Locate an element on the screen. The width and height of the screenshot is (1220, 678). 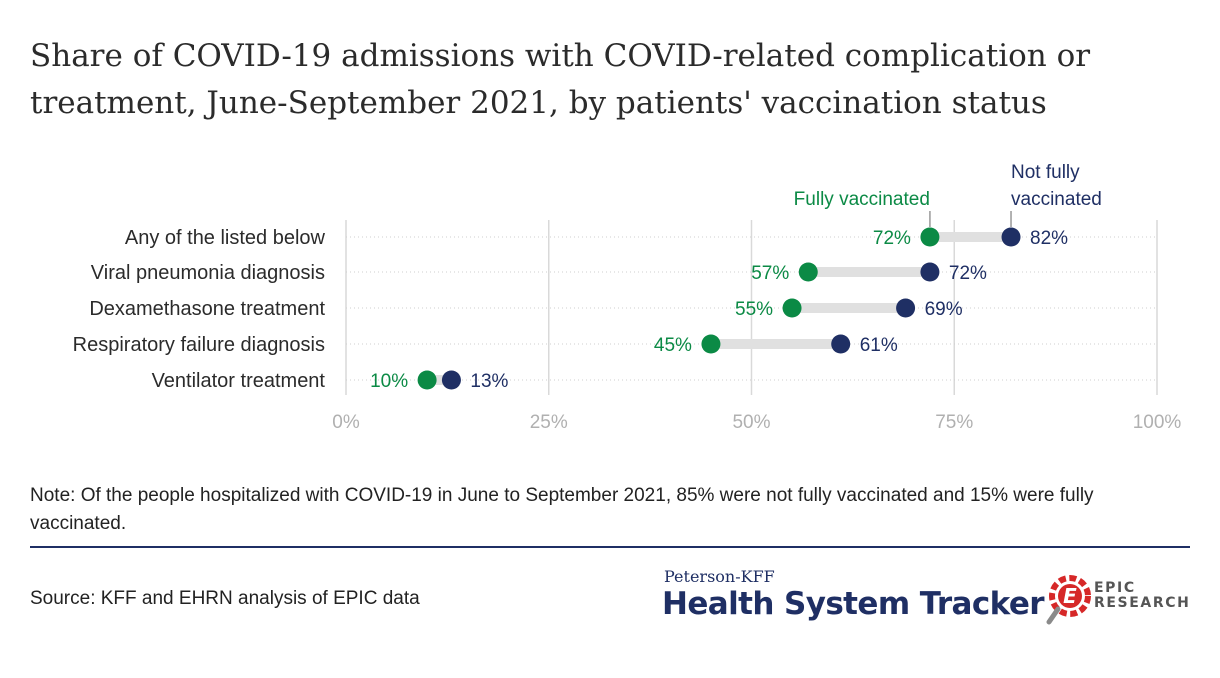
x-tick-label: 75% is located at coordinates (954, 422).